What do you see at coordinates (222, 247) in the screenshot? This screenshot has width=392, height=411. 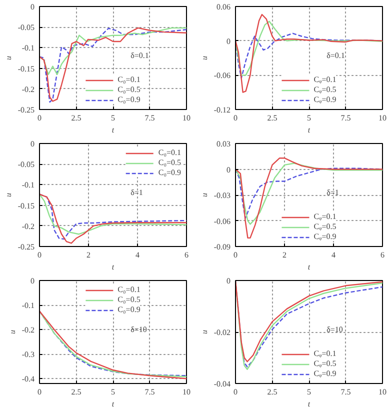 I see `y-tick-label: -0.09` at bounding box center [222, 247].